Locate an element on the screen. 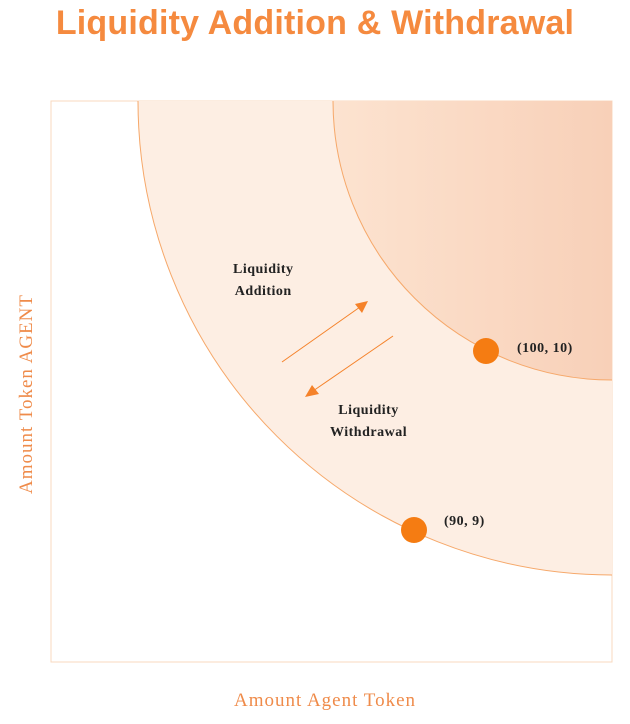  withdrawal-arrowhead is located at coordinates (312, 391).